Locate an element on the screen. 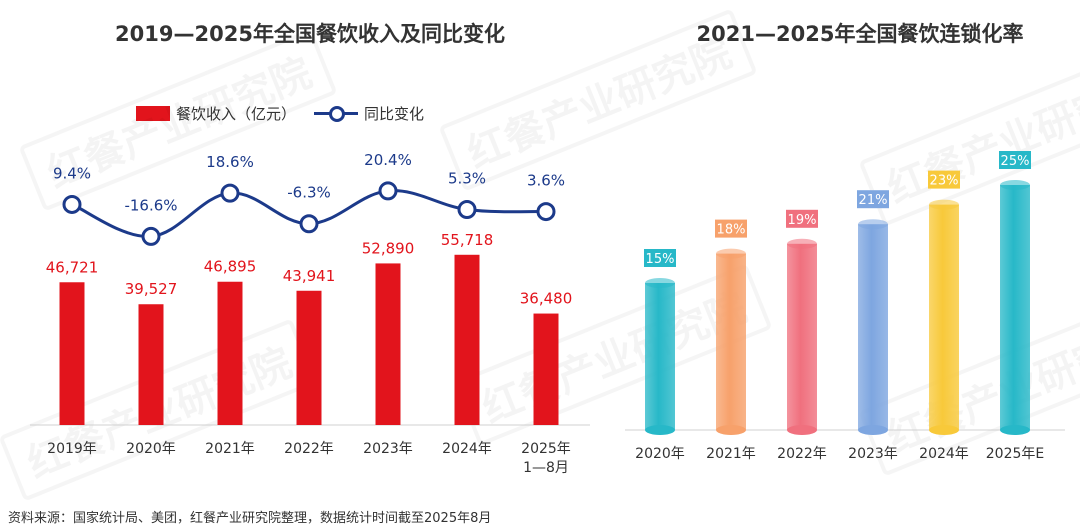 The image size is (1080, 532). yoy-label-1: -16.6% is located at coordinates (150, 205).